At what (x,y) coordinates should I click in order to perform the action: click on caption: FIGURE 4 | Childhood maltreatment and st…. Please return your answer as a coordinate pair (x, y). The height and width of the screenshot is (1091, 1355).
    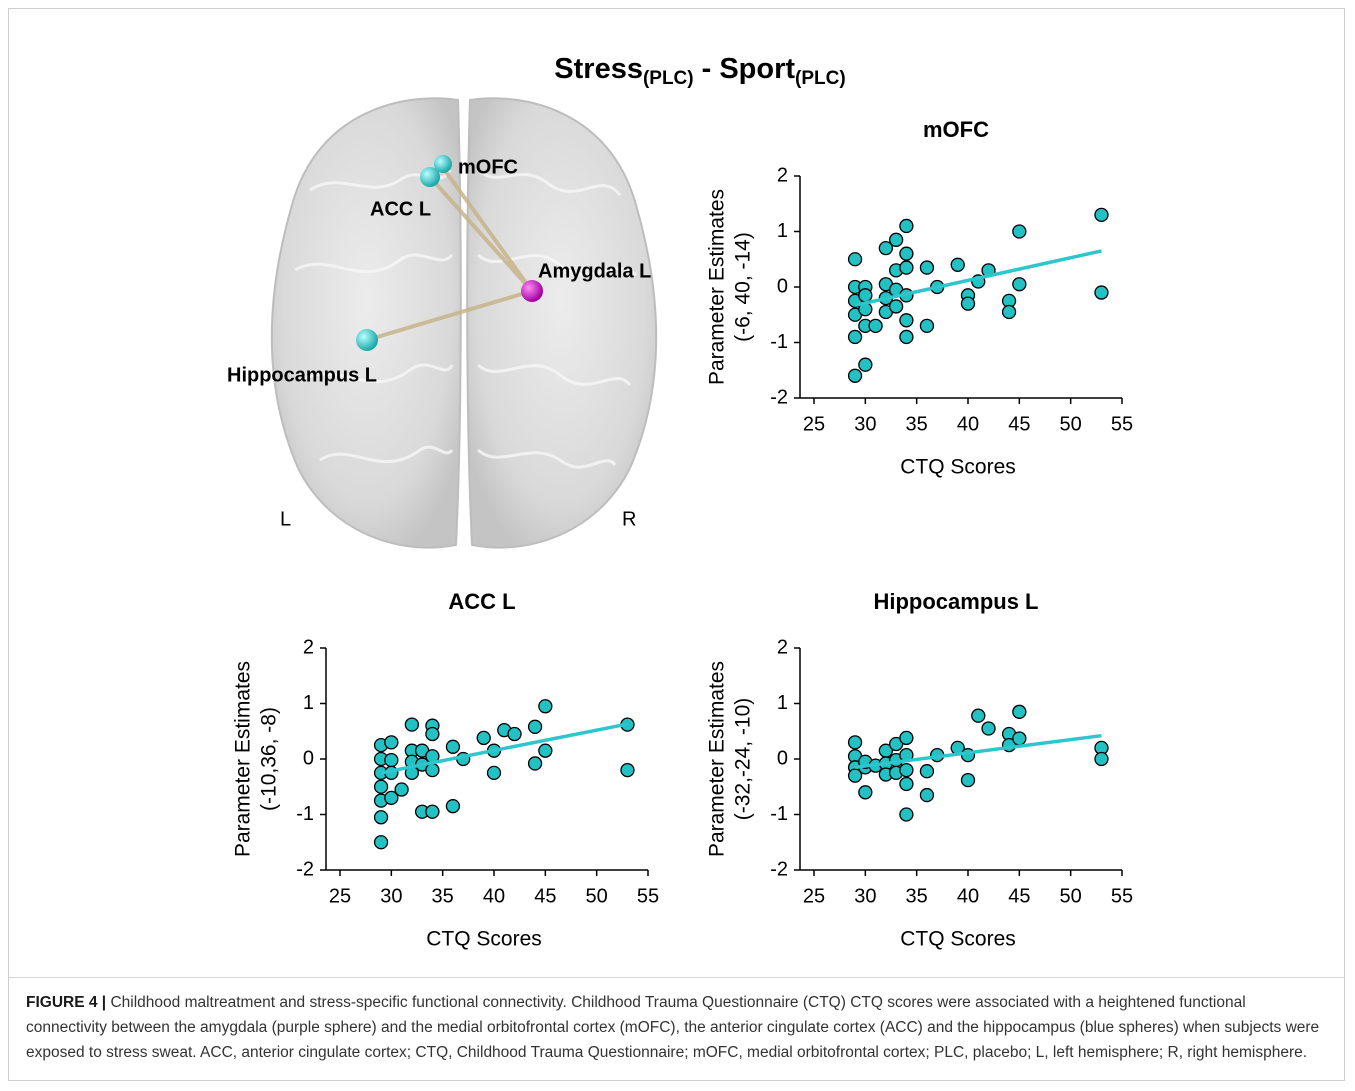
    Looking at the image, I should click on (676, 1027).